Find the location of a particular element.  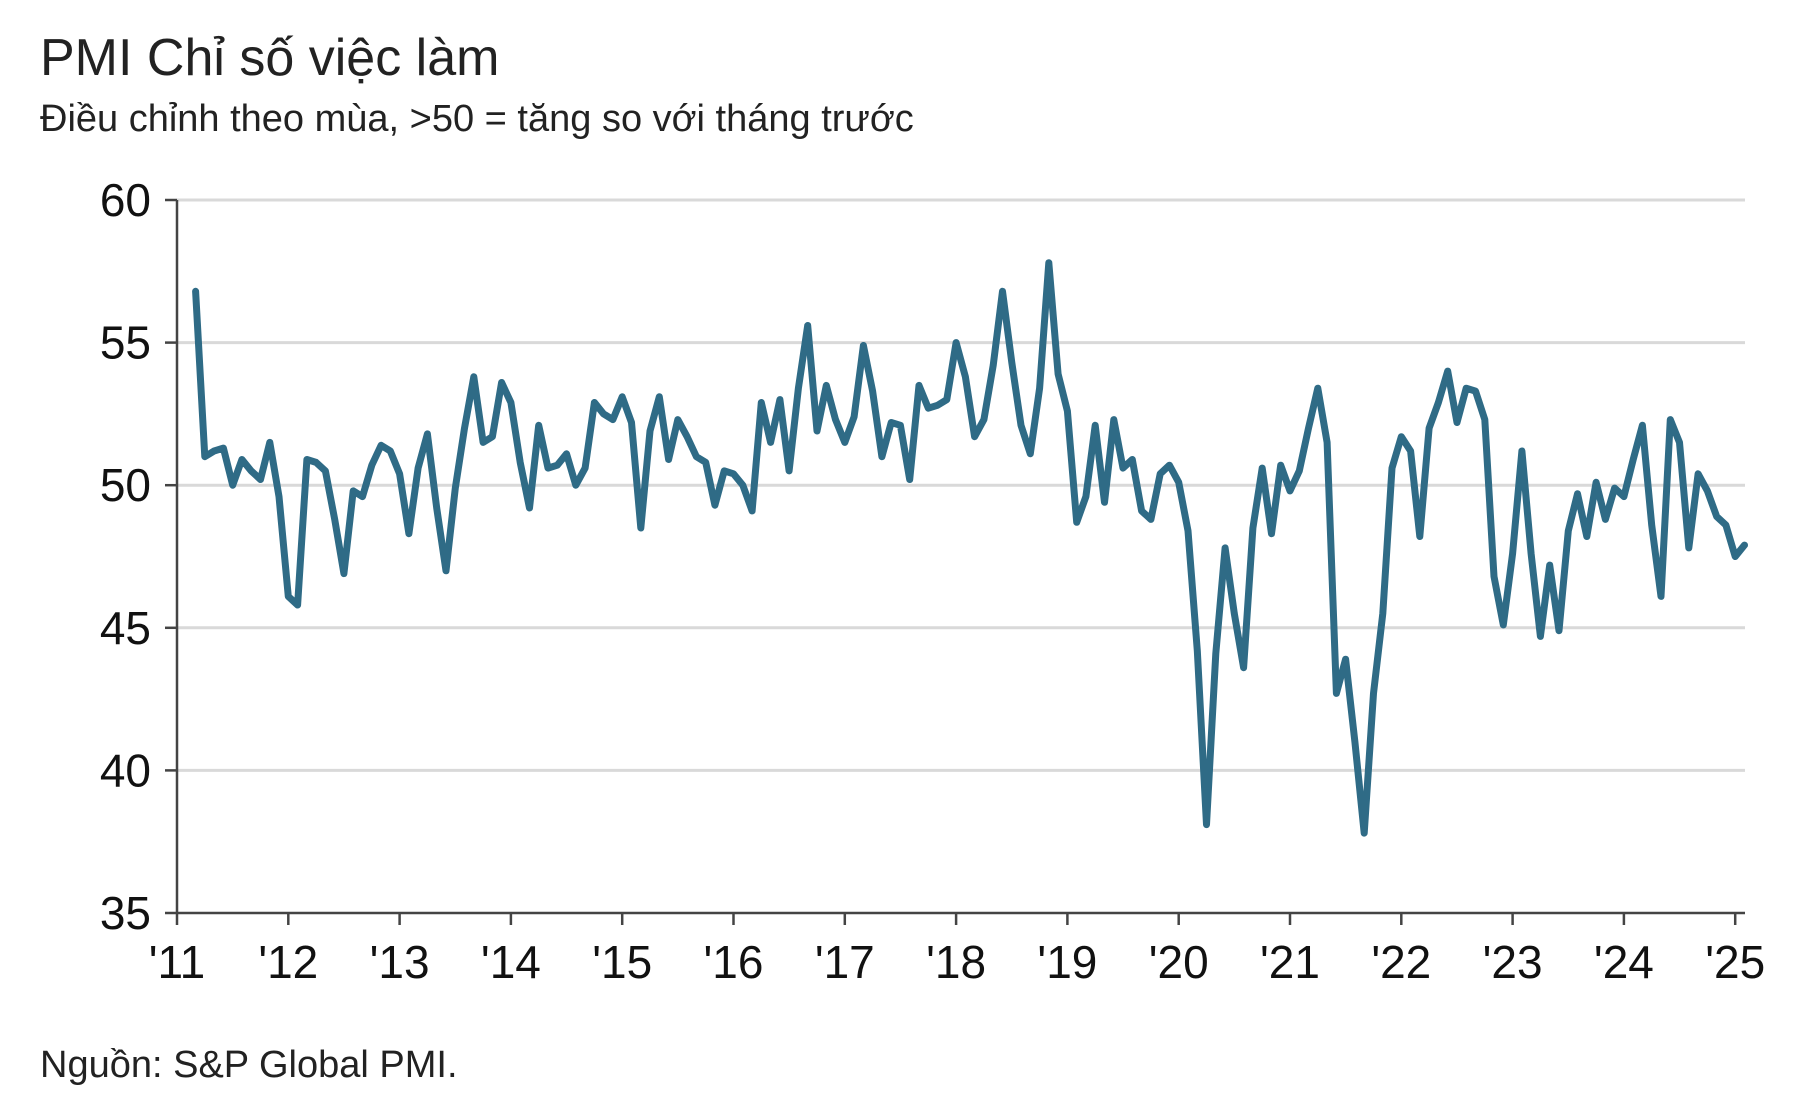

x-tick-label: '23 is located at coordinates (1513, 962).